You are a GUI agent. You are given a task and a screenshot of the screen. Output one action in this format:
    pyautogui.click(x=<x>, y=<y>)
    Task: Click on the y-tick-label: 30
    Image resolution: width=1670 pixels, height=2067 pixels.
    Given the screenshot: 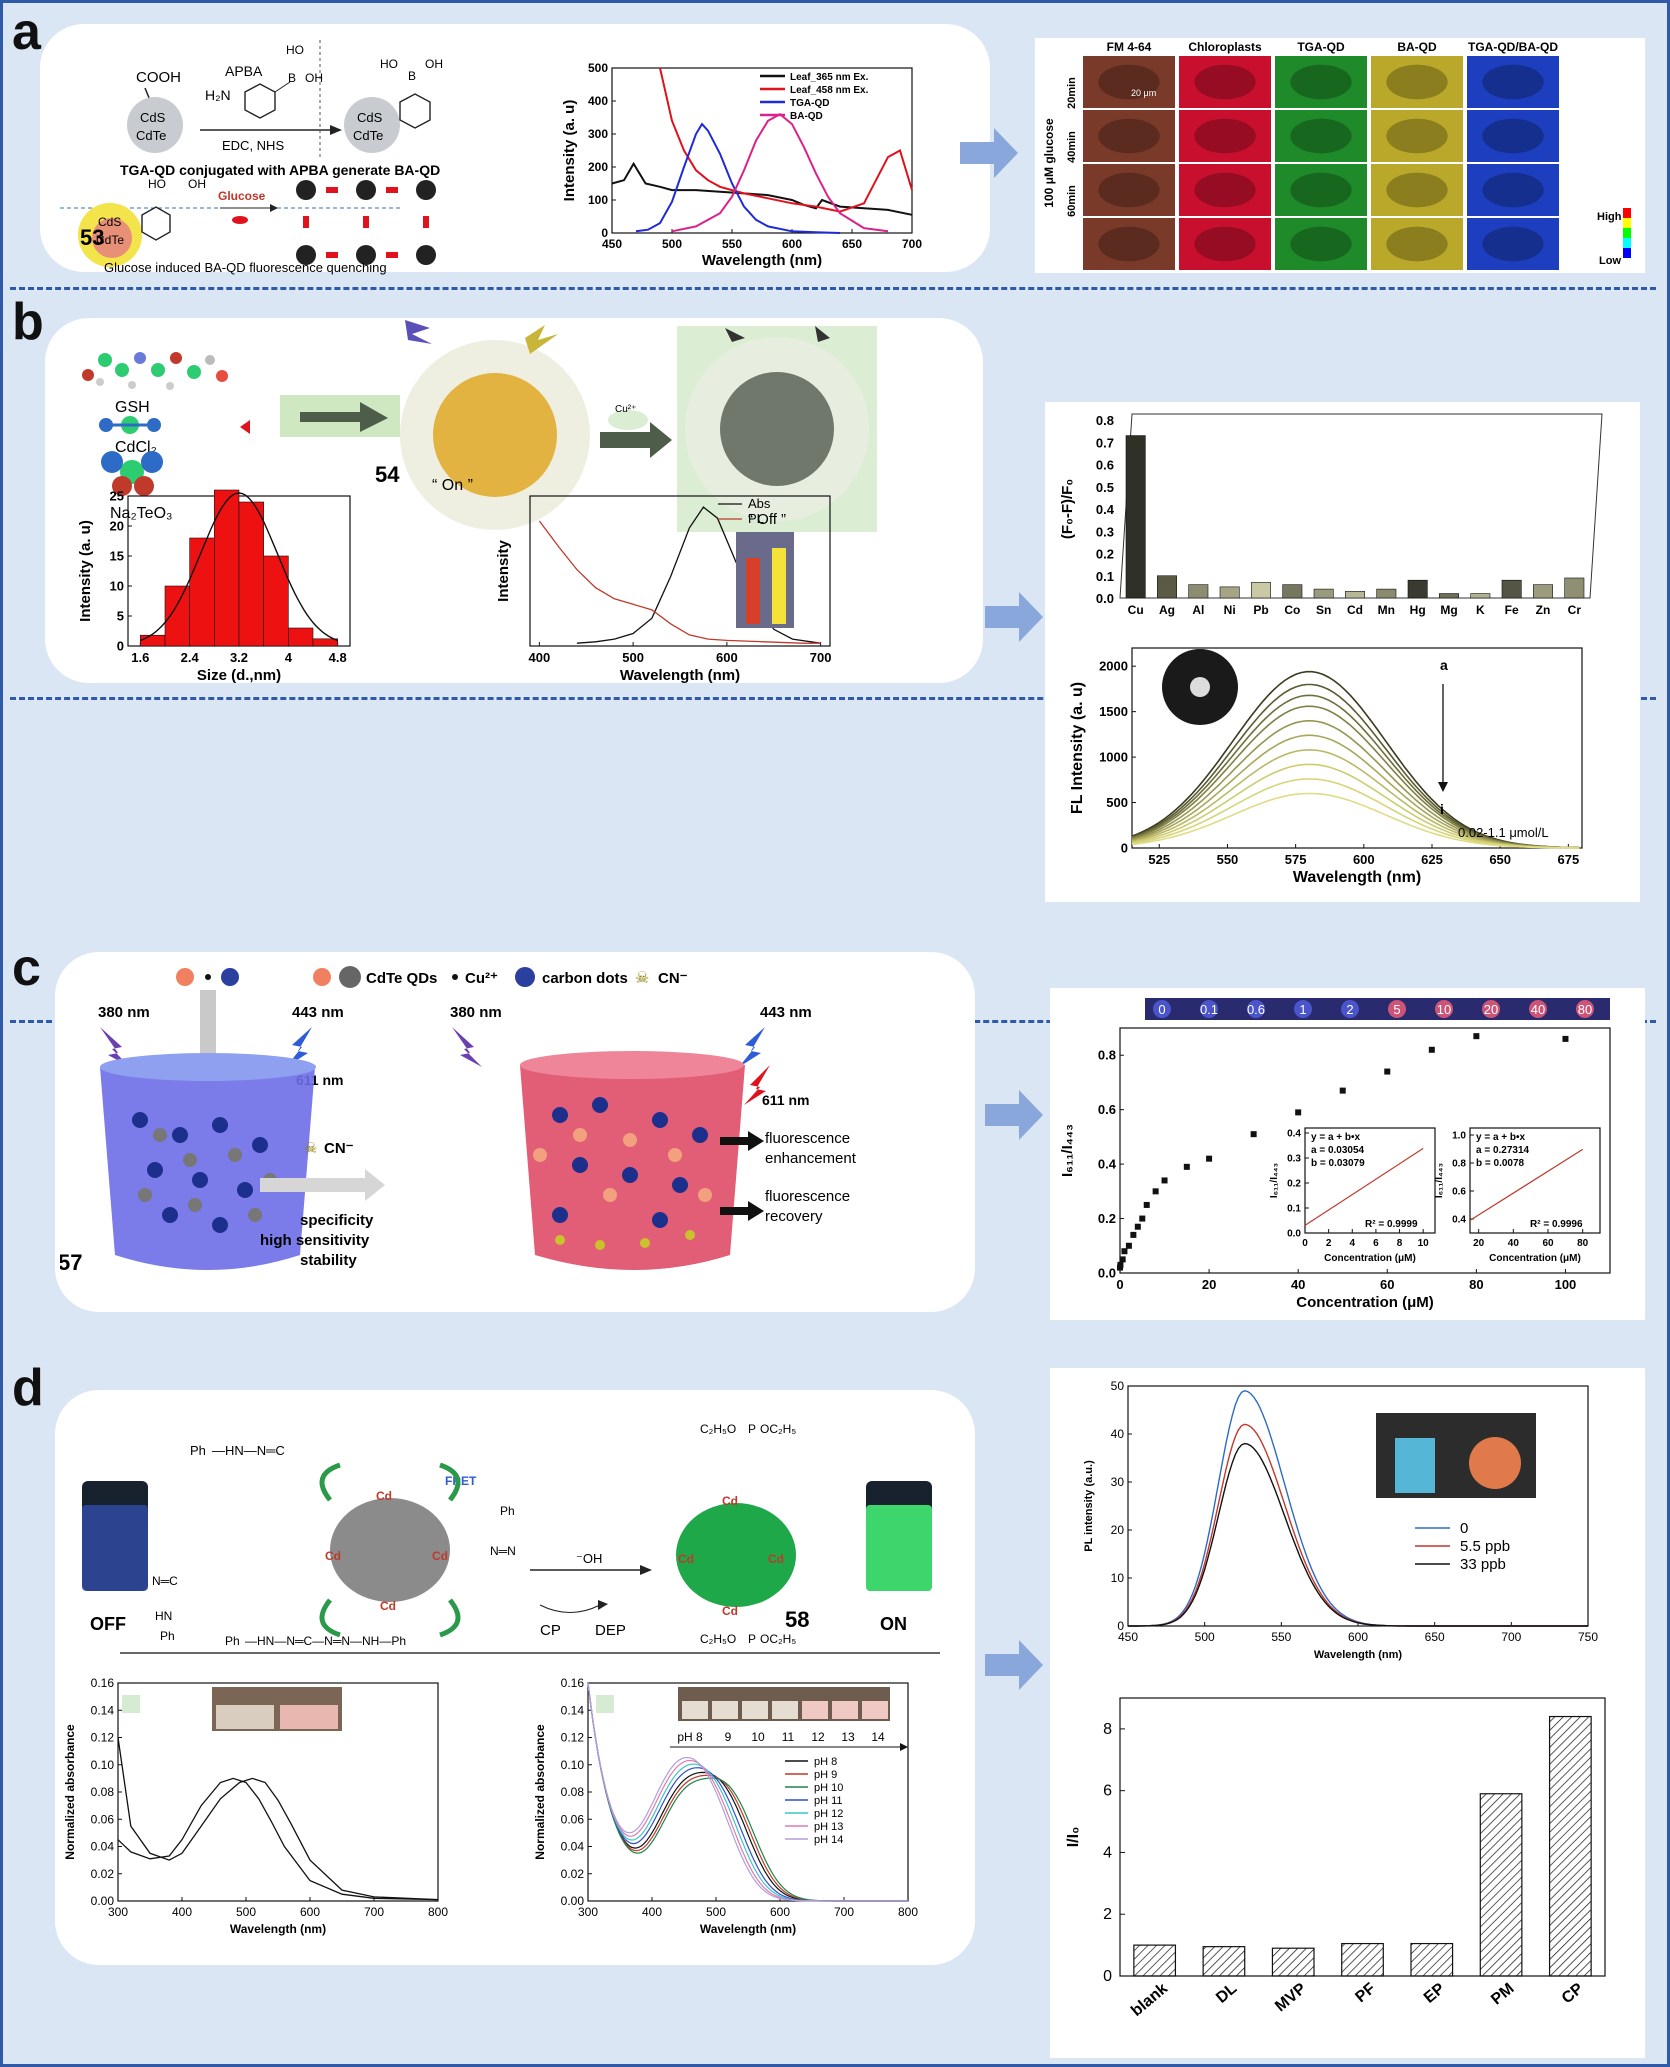 What is the action you would take?
    pyautogui.click(x=1118, y=1482)
    